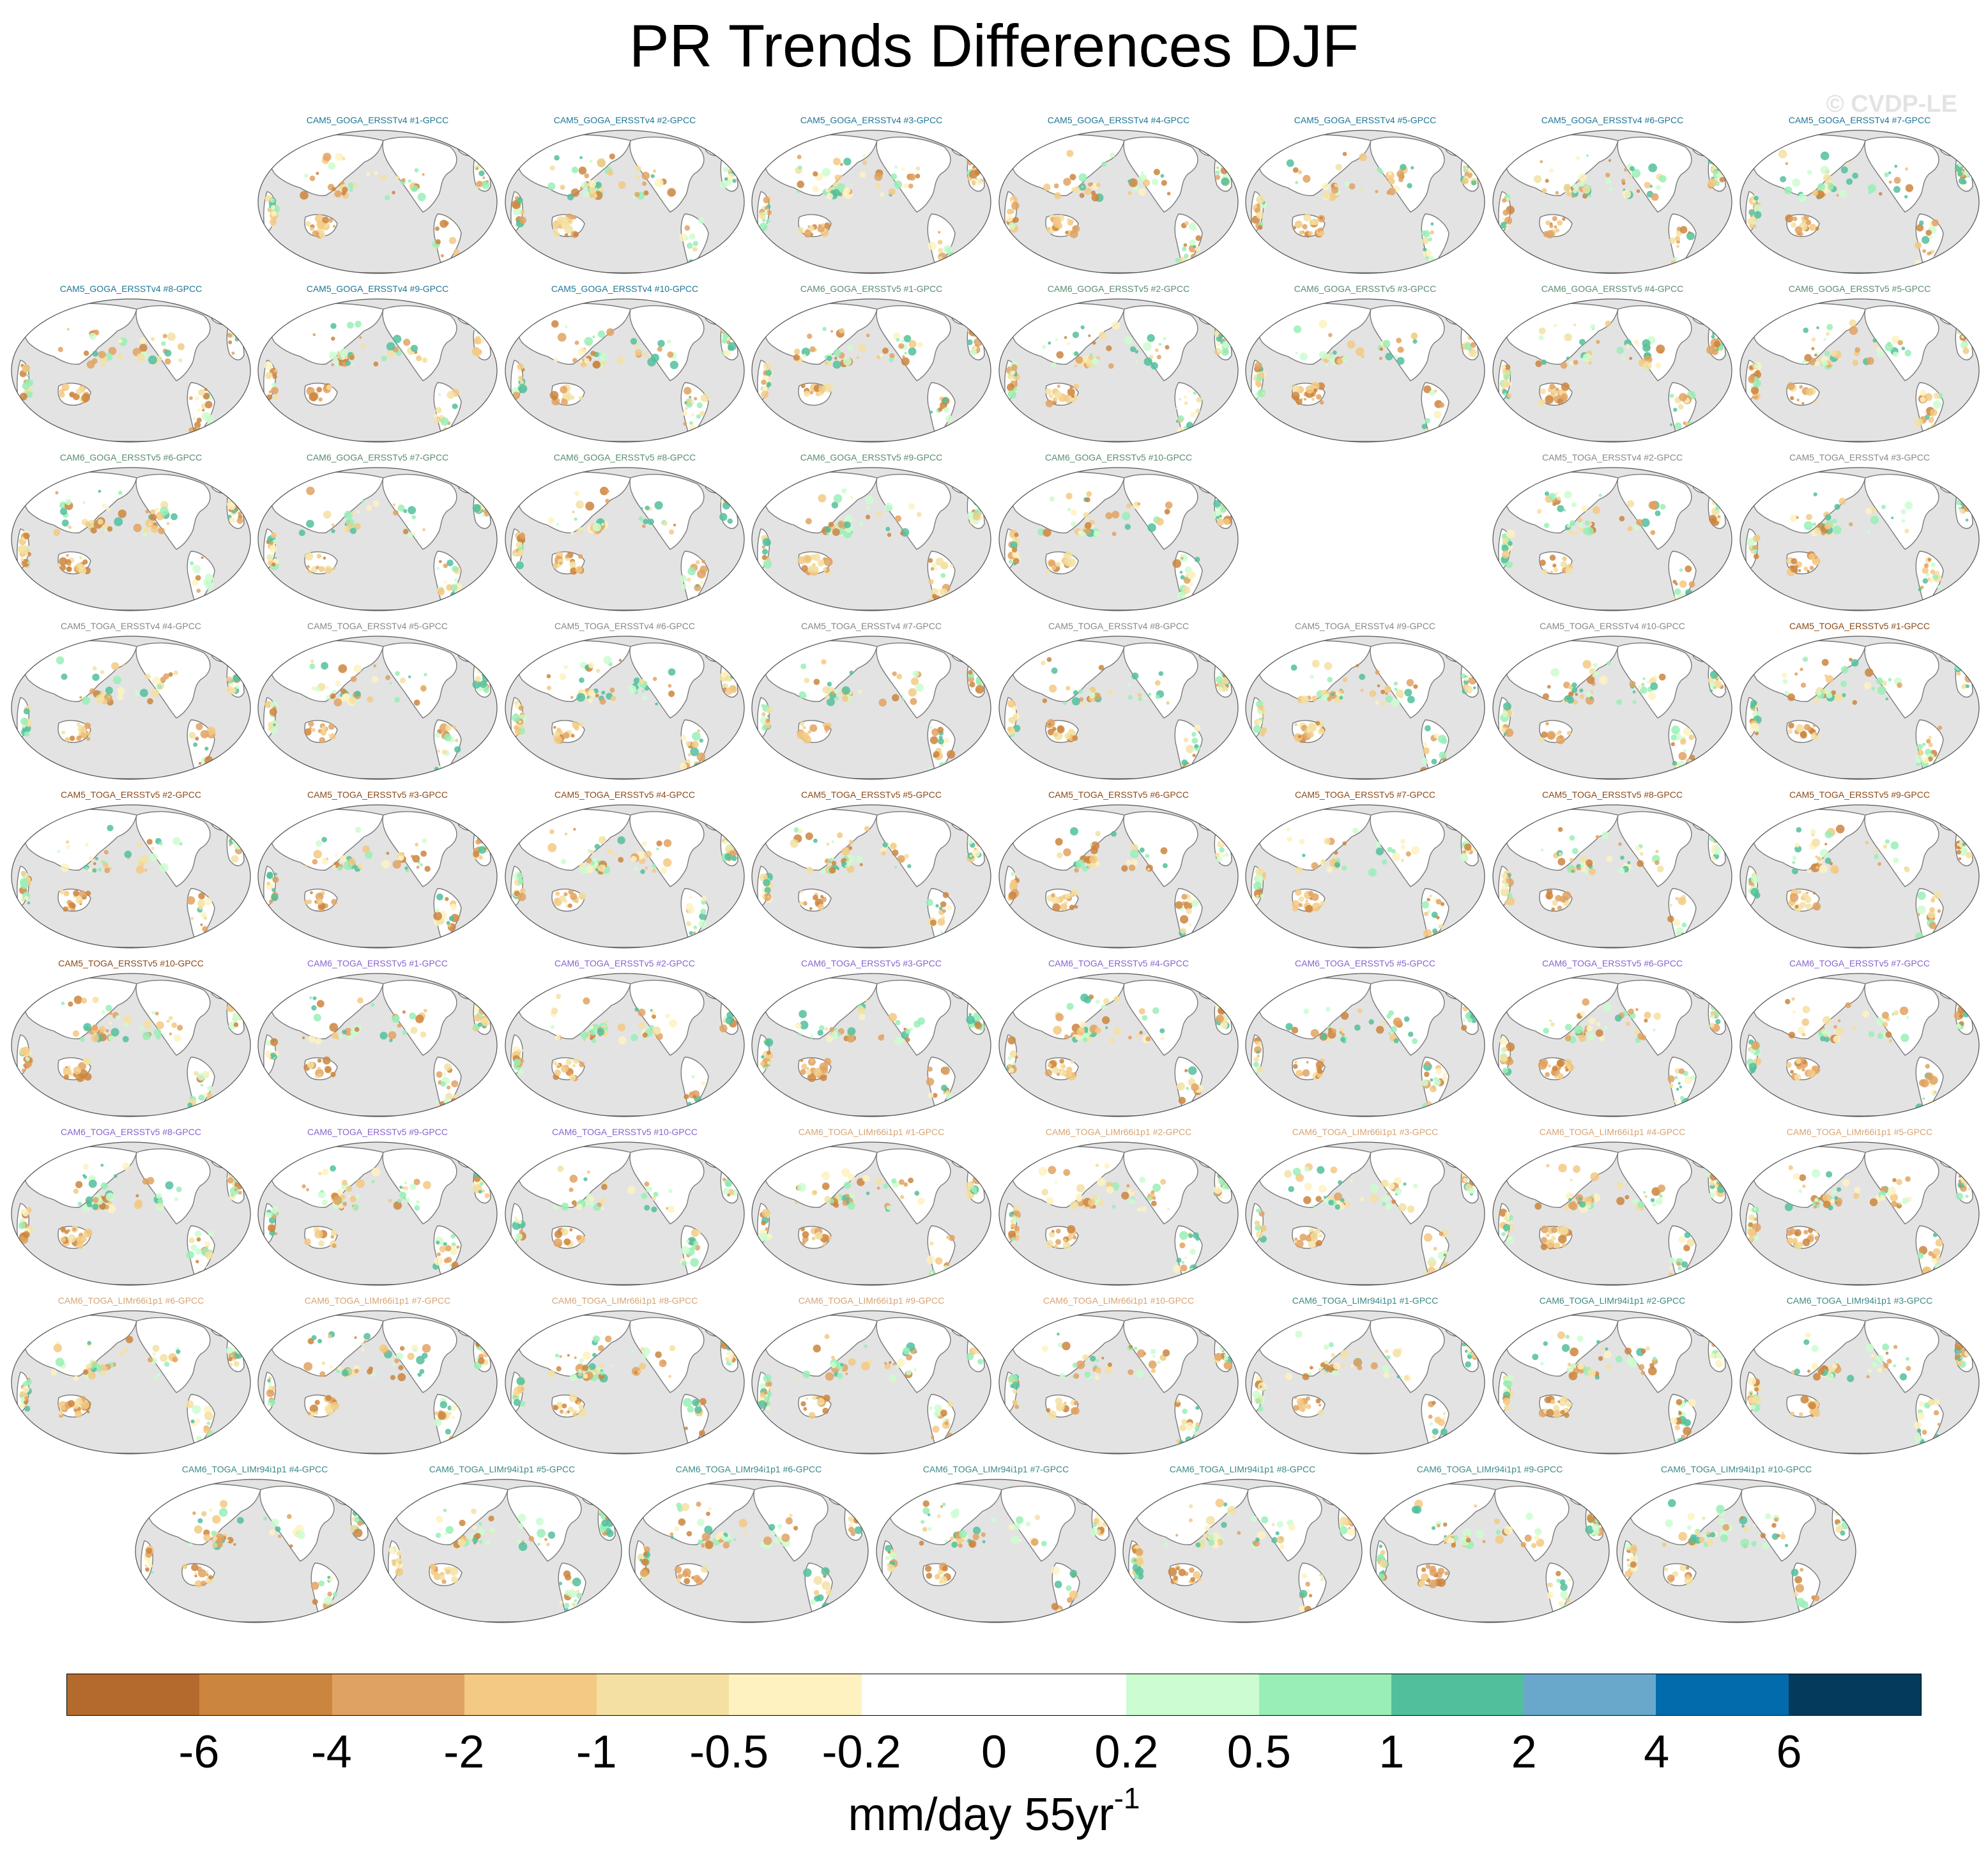 The image size is (1988, 1855). Describe the element at coordinates (625, 367) in the screenshot. I see `map-panel: CAM5_GOGA_ERSSTv4 #10-GPCC` at that location.